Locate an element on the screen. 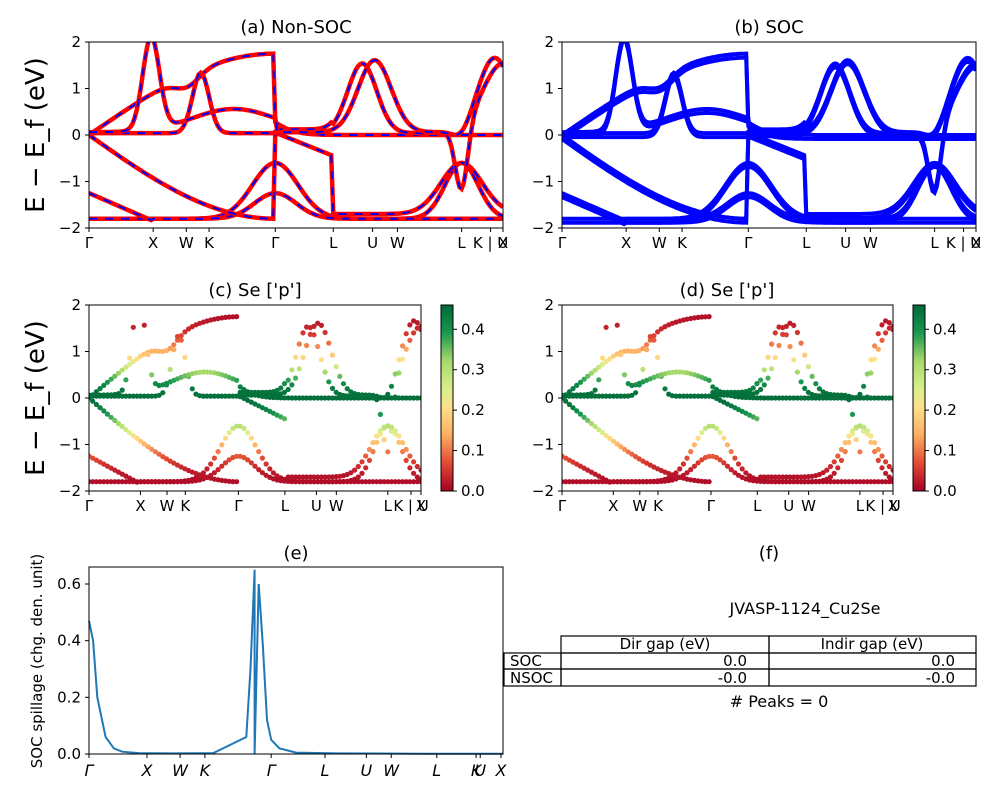 This screenshot has height=800, width=1000. bands is located at coordinates (296, 132).